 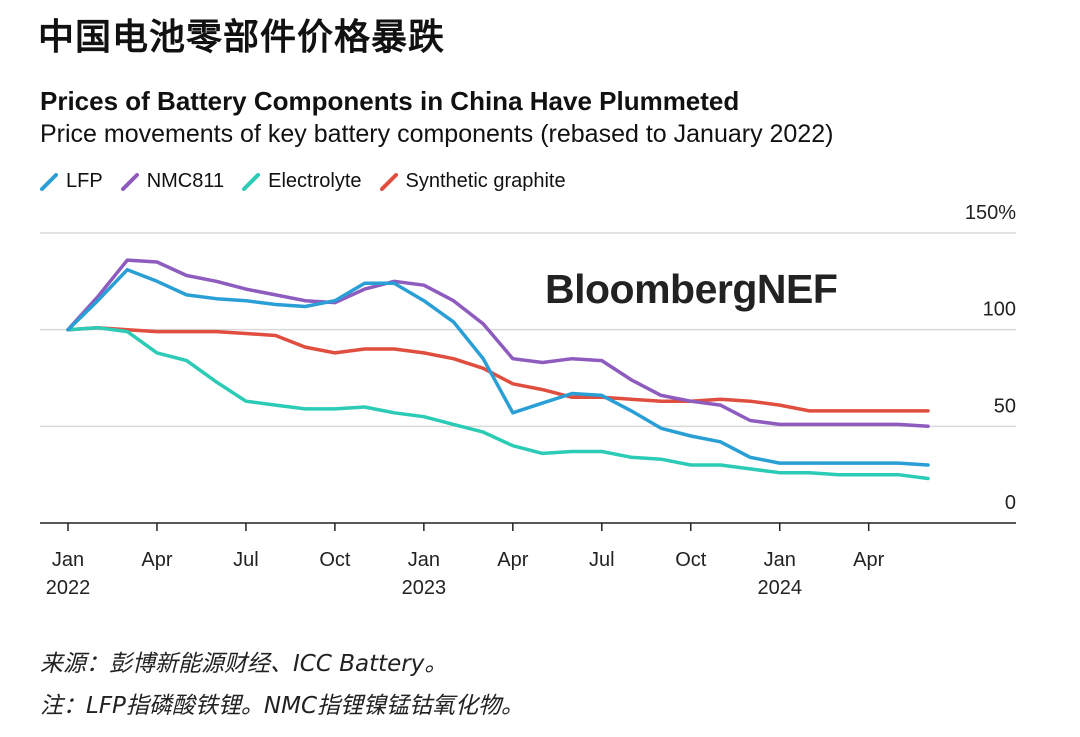 What do you see at coordinates (185, 181) in the screenshot?
I see `legend-label-nmc811: NMC811` at bounding box center [185, 181].